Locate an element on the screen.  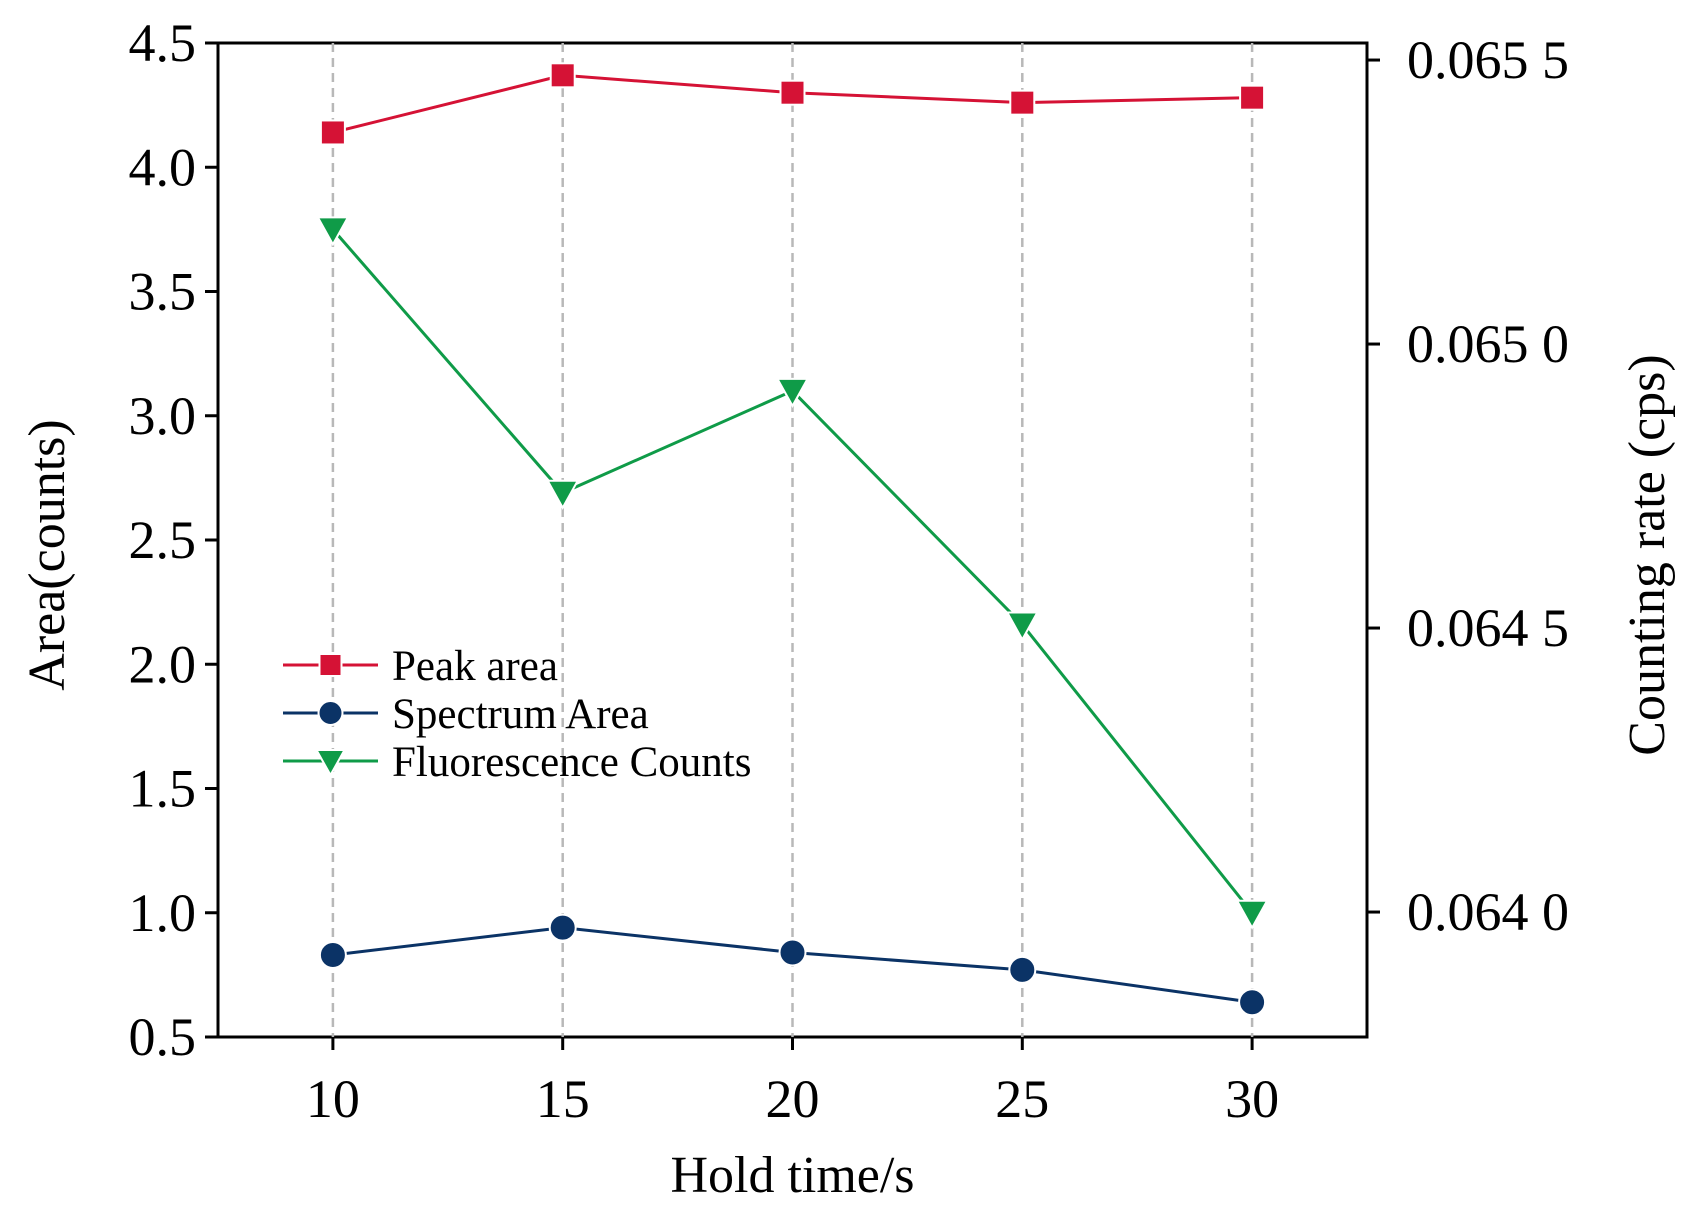
y-tick-label: 2.5 is located at coordinates (163, 540).